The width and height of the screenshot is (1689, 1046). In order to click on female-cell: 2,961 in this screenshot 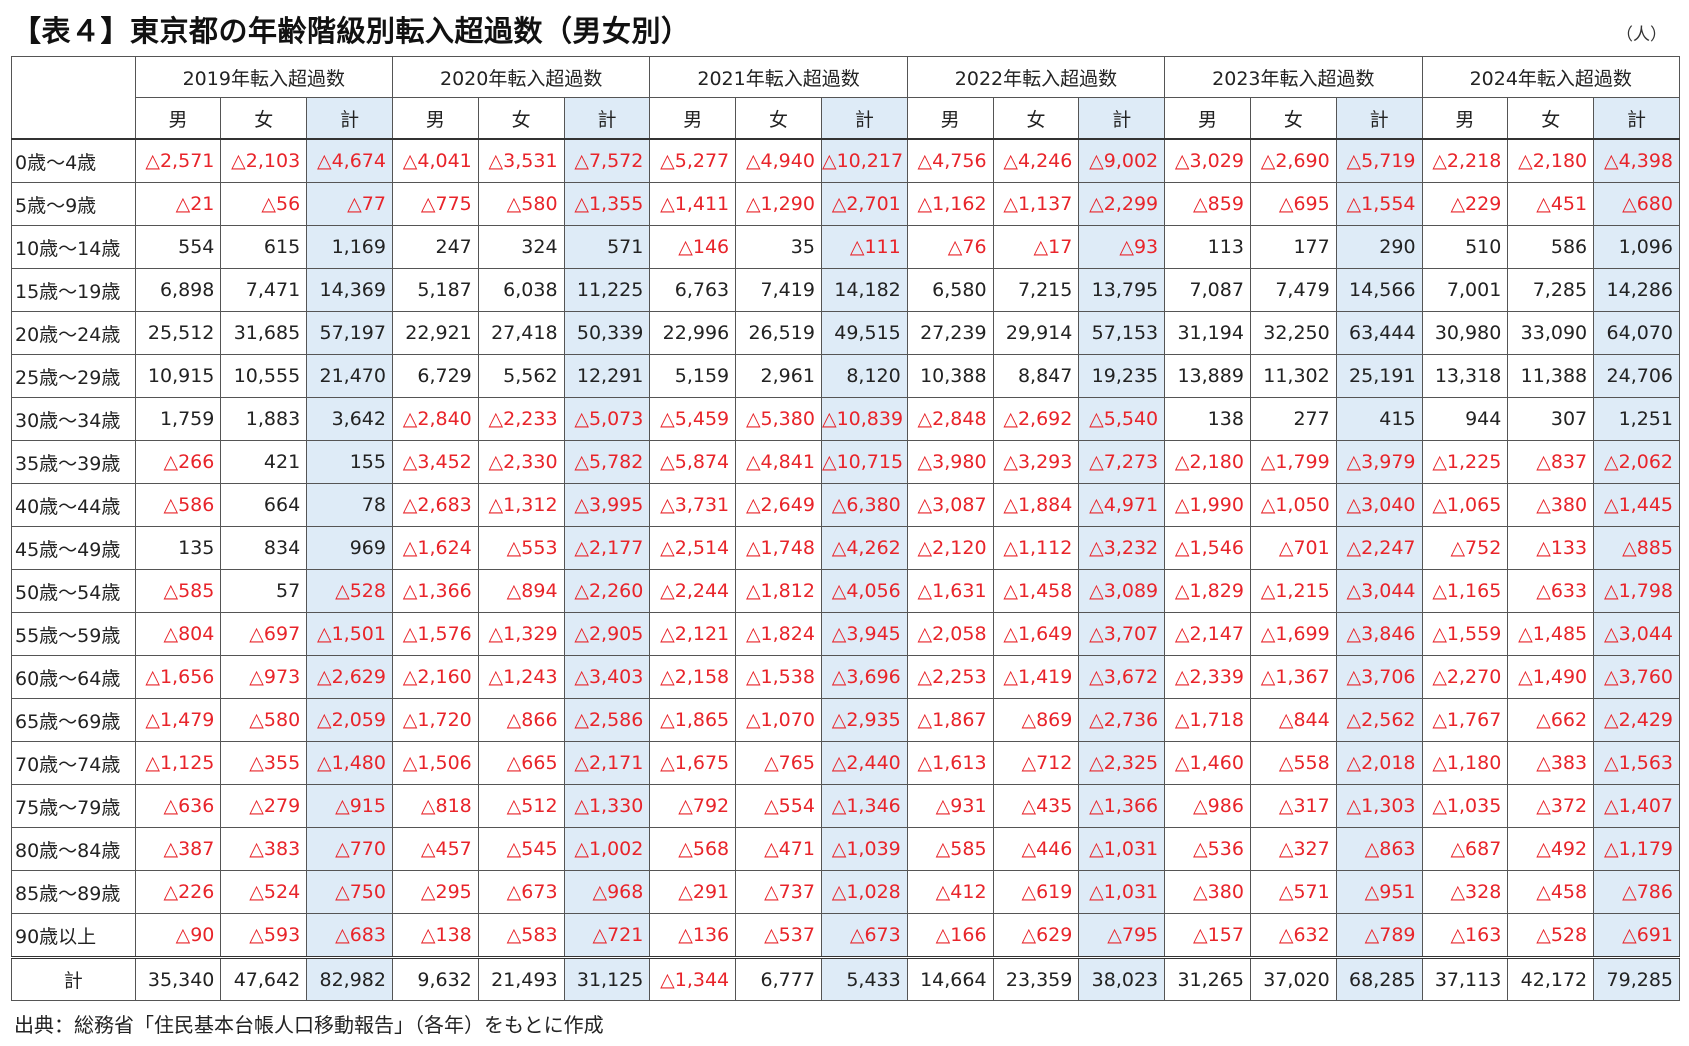, I will do `click(778, 376)`.